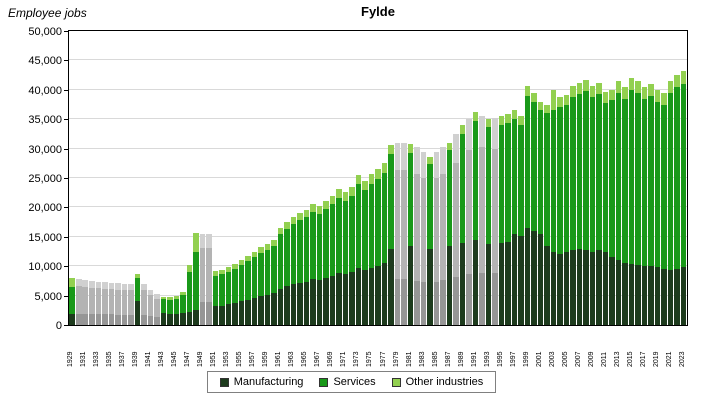 The image size is (703, 401). What do you see at coordinates (552, 359) in the screenshot?
I see `x-tick-label: 2003` at bounding box center [552, 359].